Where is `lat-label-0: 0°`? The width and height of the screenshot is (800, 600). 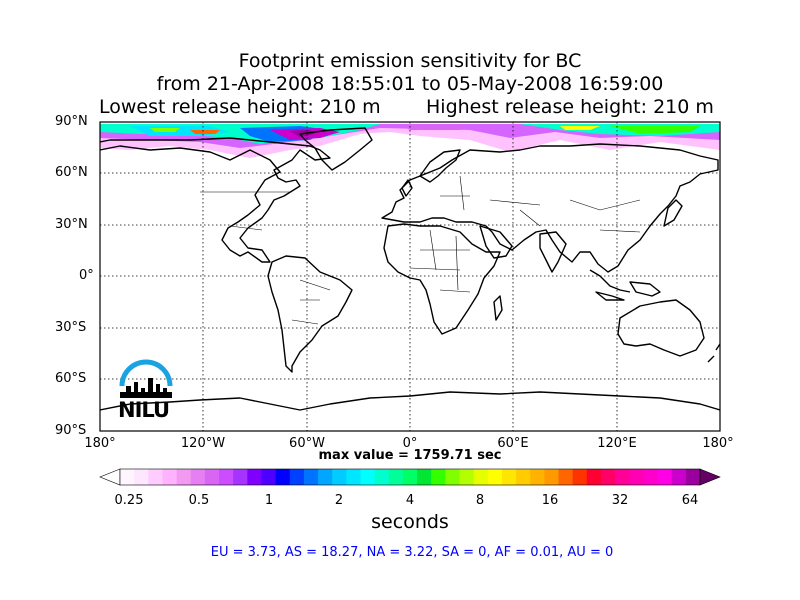 lat-label-0: 0° is located at coordinates (86, 275).